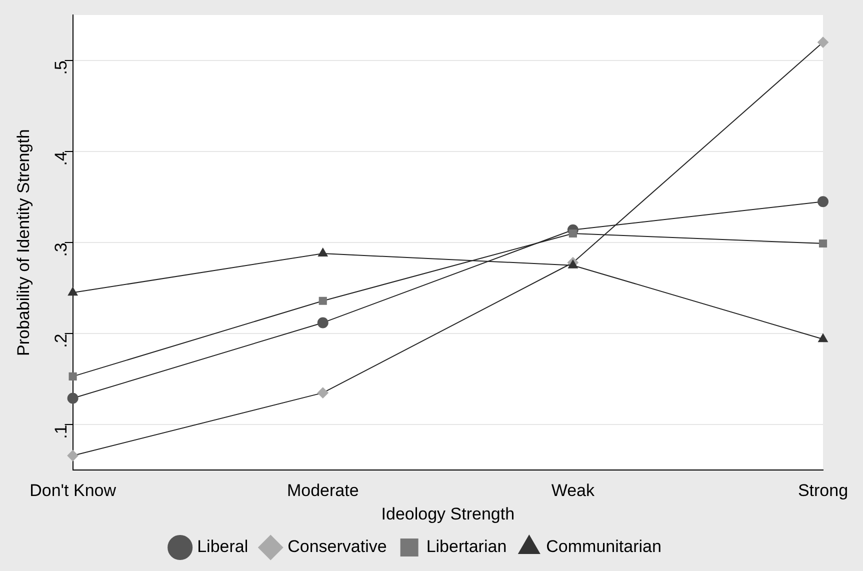 The width and height of the screenshot is (863, 571). What do you see at coordinates (337, 546) in the screenshot?
I see `legend-label: Conservative` at bounding box center [337, 546].